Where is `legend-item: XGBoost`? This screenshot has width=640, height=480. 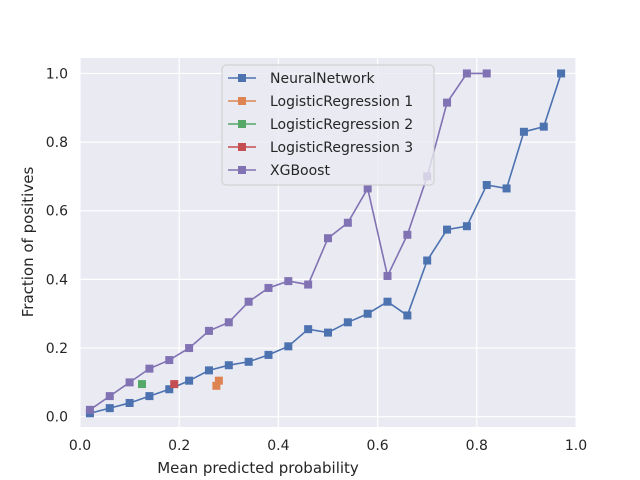 legend-item: XGBoost is located at coordinates (279, 171).